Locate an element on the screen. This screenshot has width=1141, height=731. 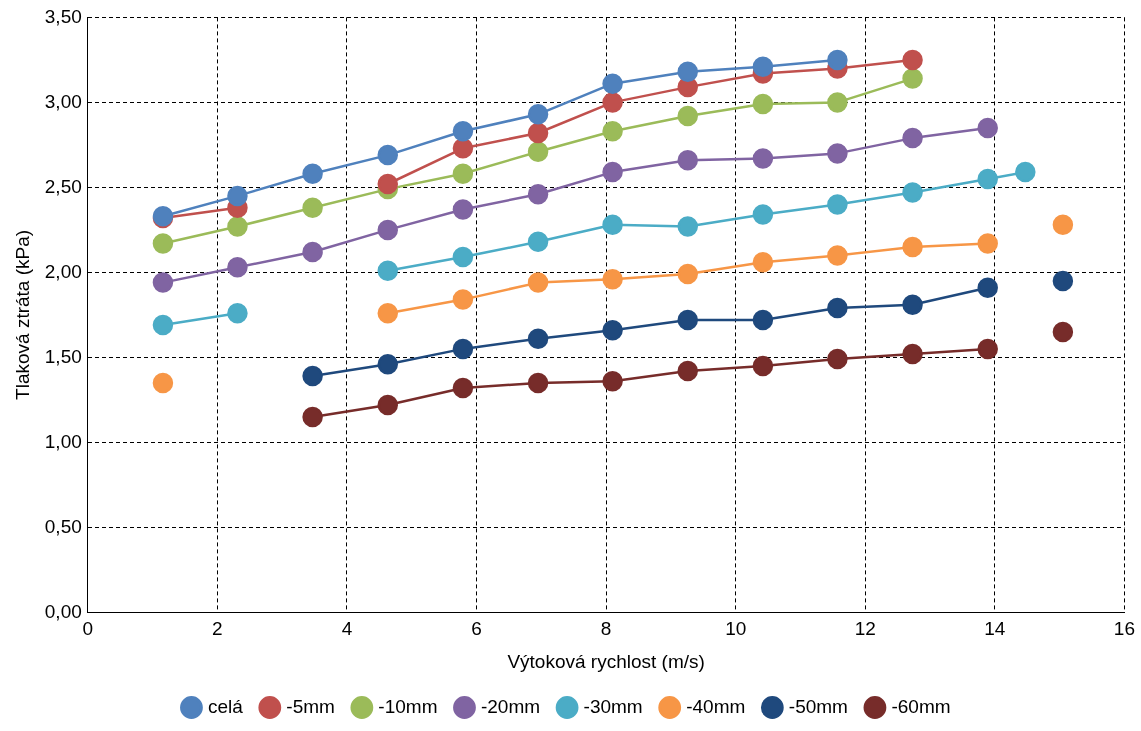
legend-label: -40mm is located at coordinates (716, 706).